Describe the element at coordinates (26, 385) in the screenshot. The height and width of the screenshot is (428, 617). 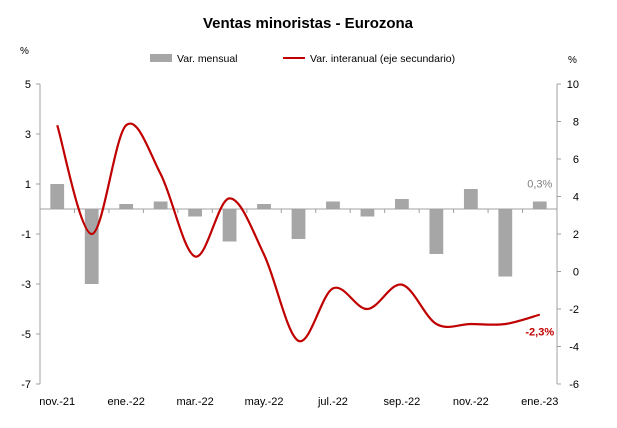
I see `left-tick-label: -7` at that location.